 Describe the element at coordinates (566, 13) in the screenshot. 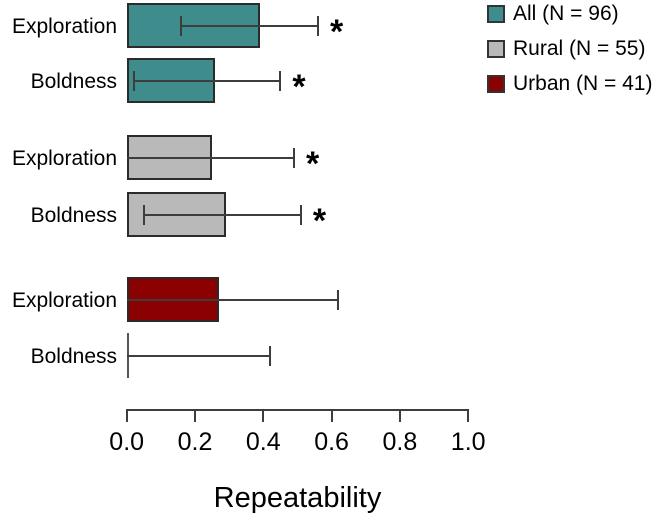

I see `legend-label: All (N = 96)` at that location.